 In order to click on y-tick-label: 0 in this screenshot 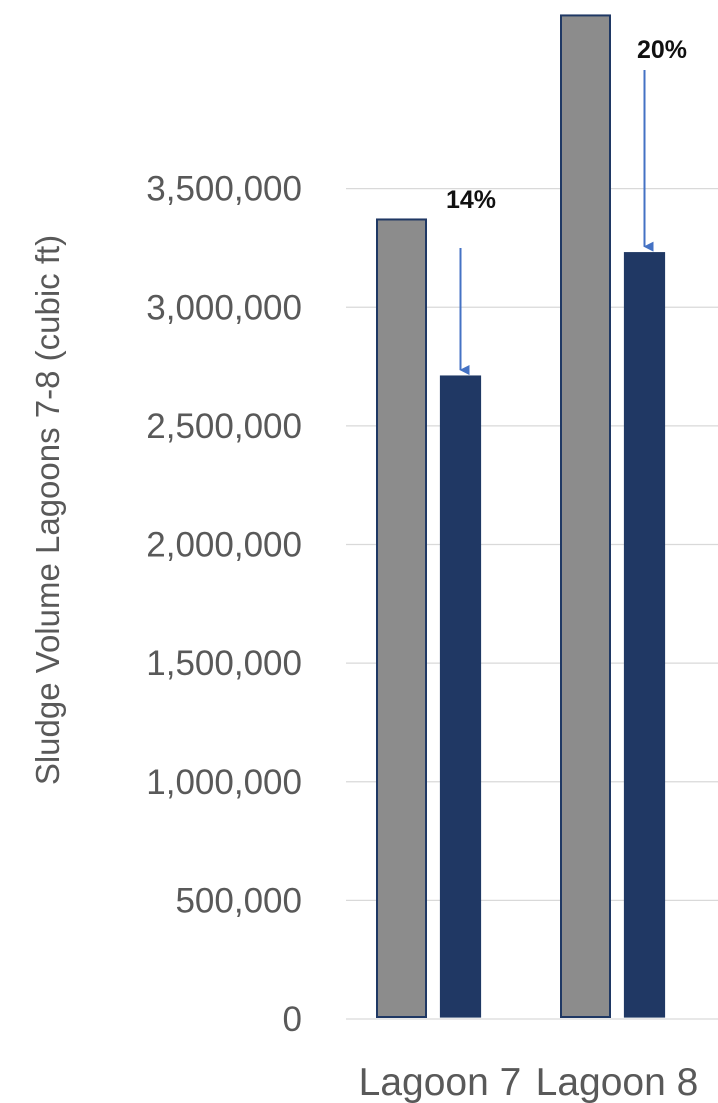, I will do `click(292, 1019)`.